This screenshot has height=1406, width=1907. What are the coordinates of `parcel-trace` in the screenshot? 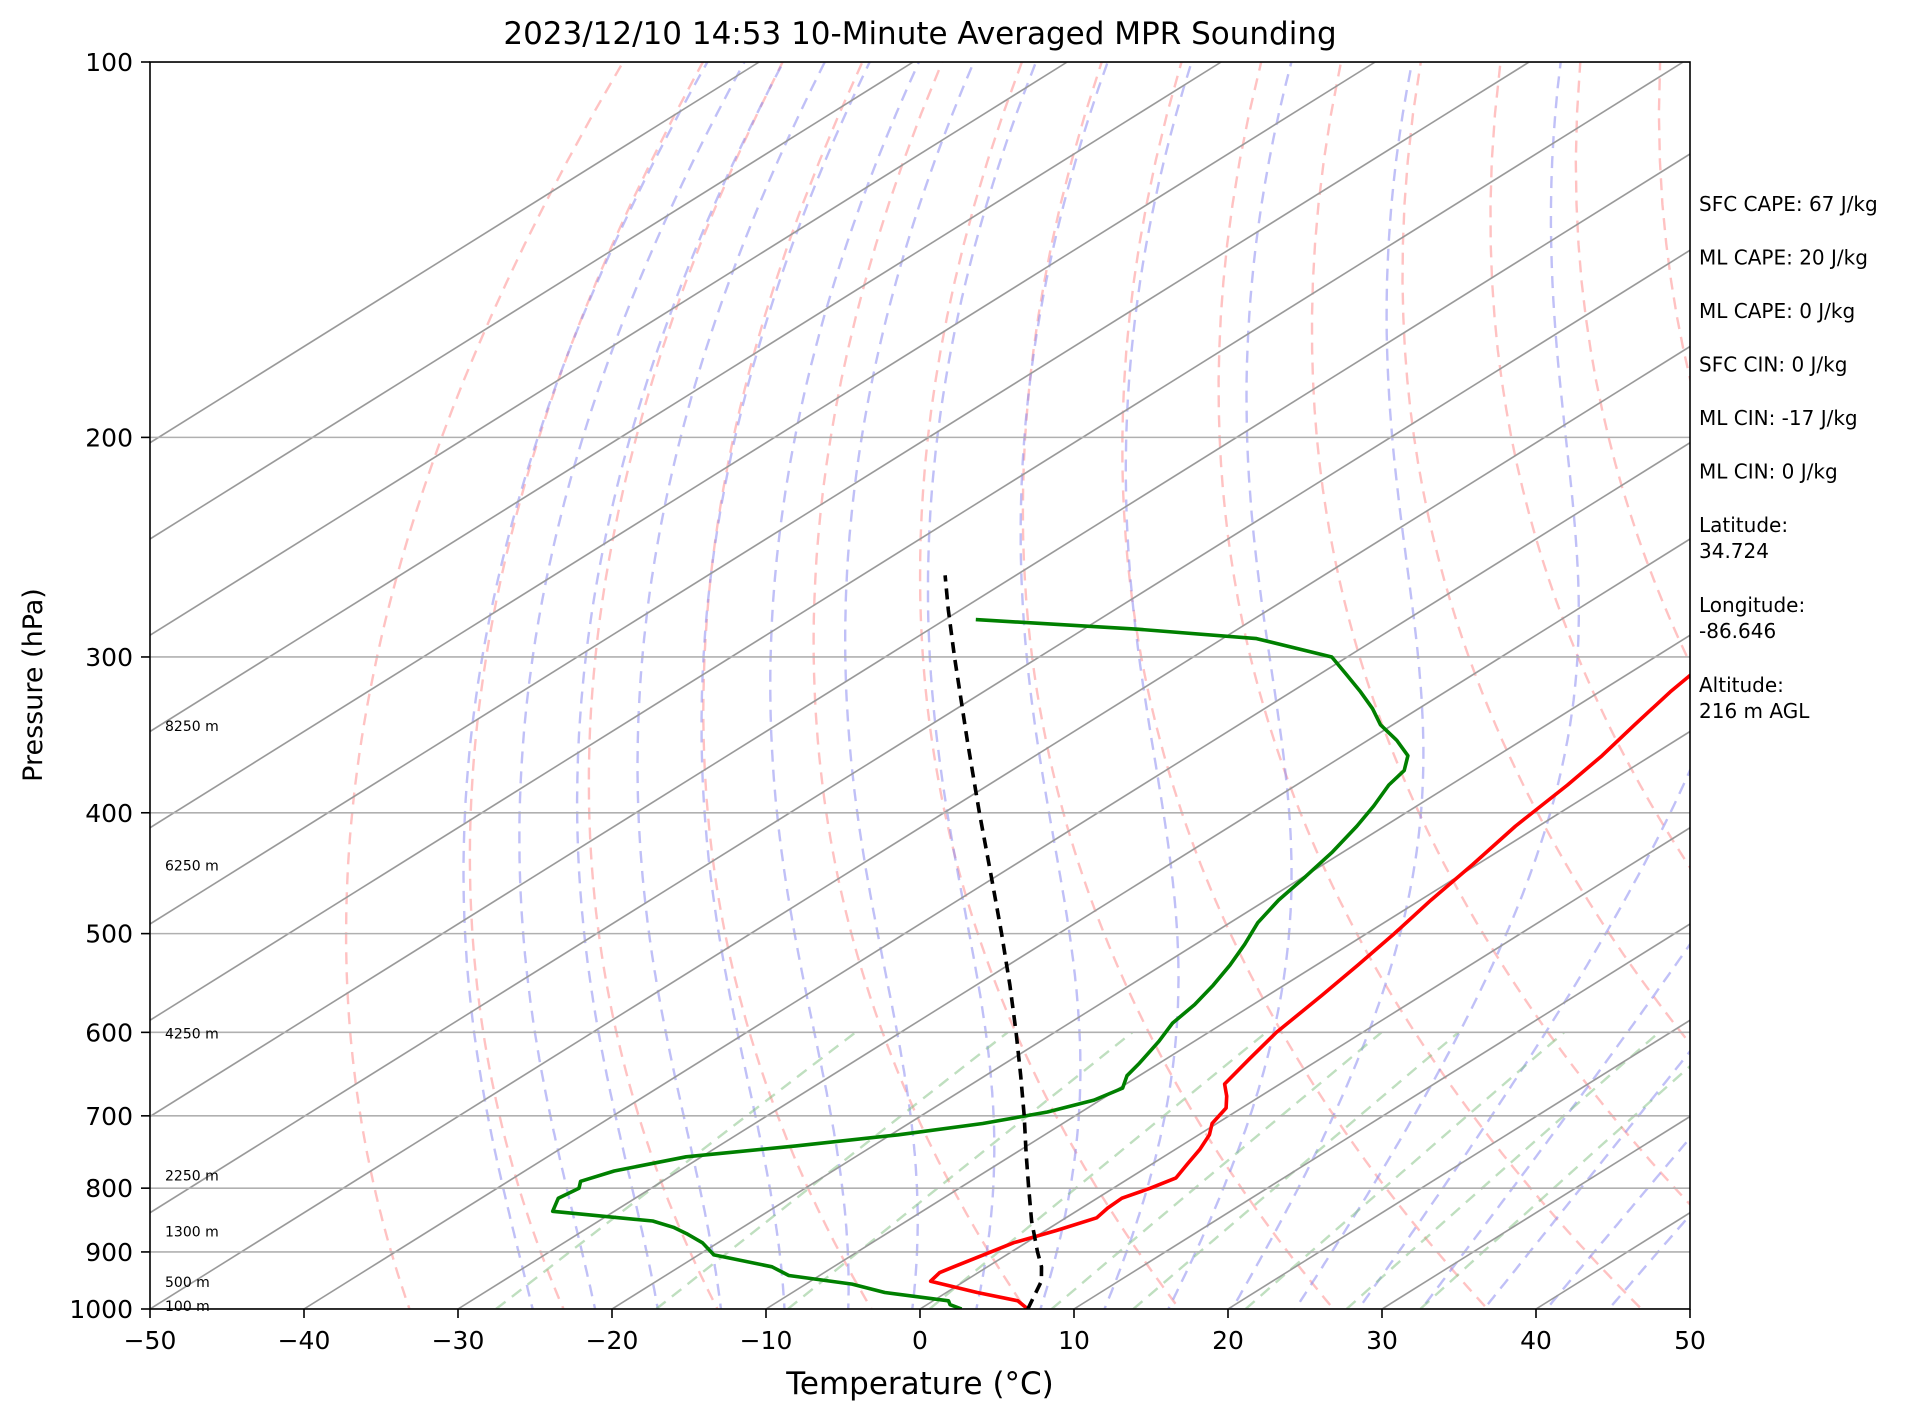 It's located at (993, 942).